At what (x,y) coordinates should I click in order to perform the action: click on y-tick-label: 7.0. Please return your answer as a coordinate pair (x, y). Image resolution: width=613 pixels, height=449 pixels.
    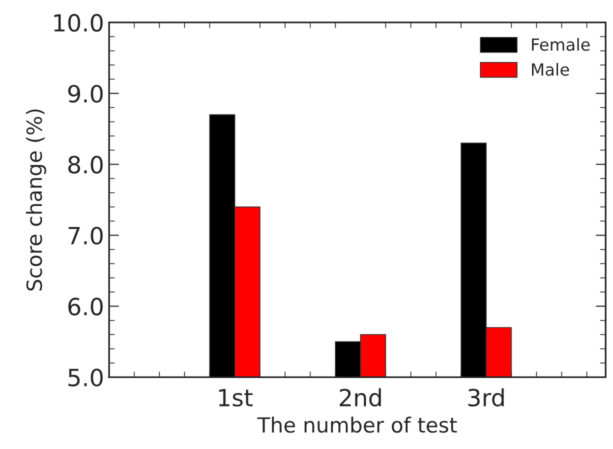
    Looking at the image, I should click on (85, 235).